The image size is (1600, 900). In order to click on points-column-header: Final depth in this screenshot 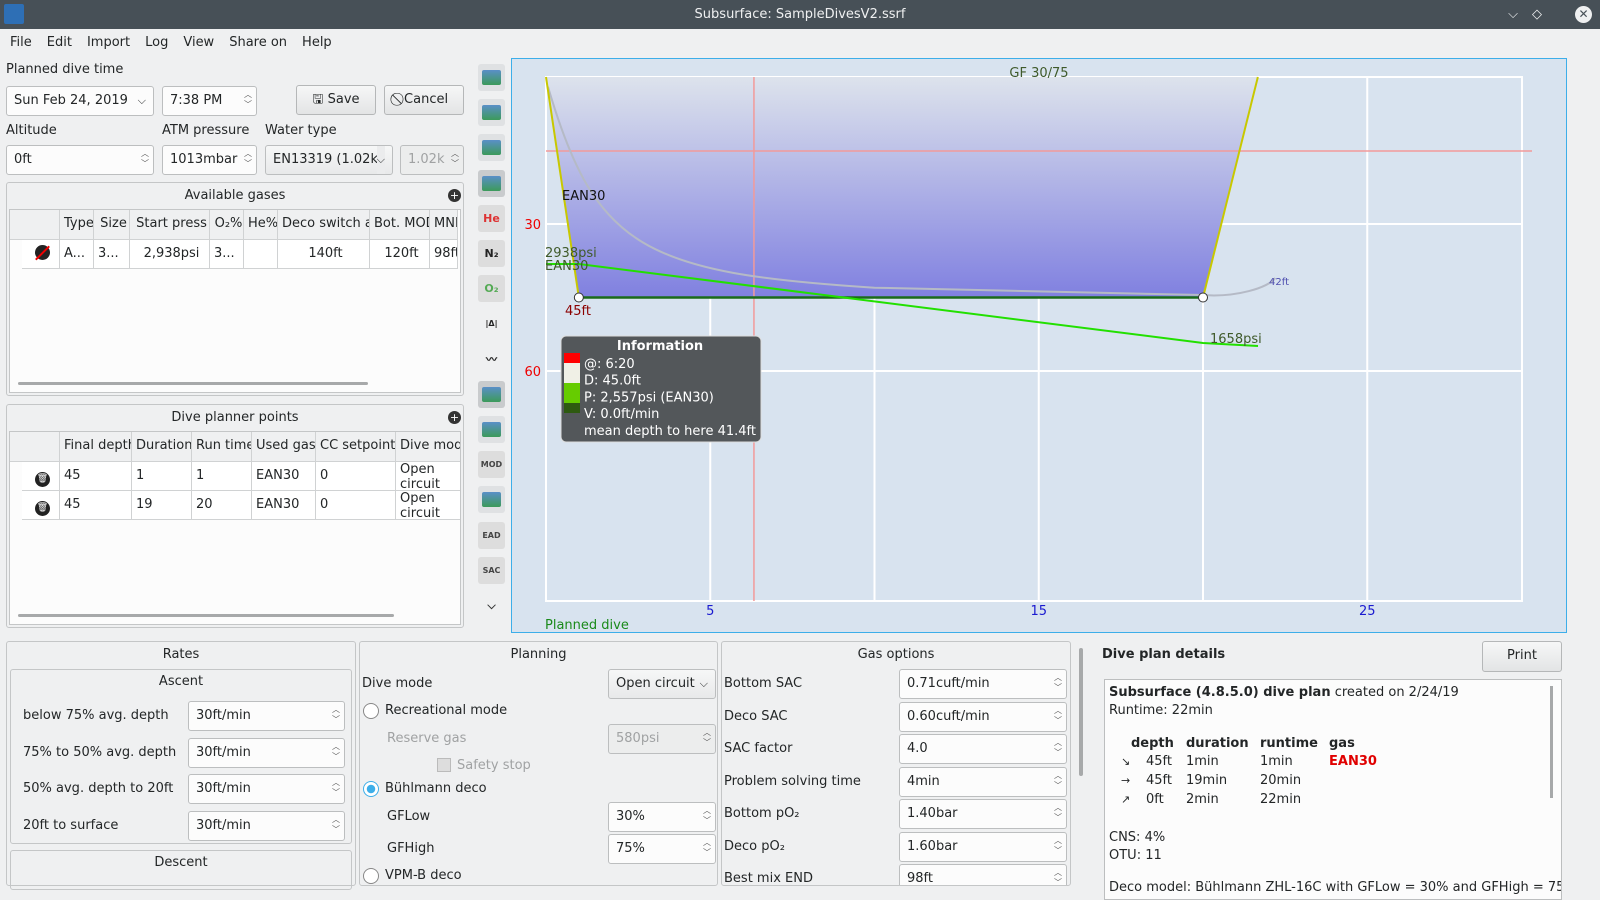, I will do `click(96, 447)`.